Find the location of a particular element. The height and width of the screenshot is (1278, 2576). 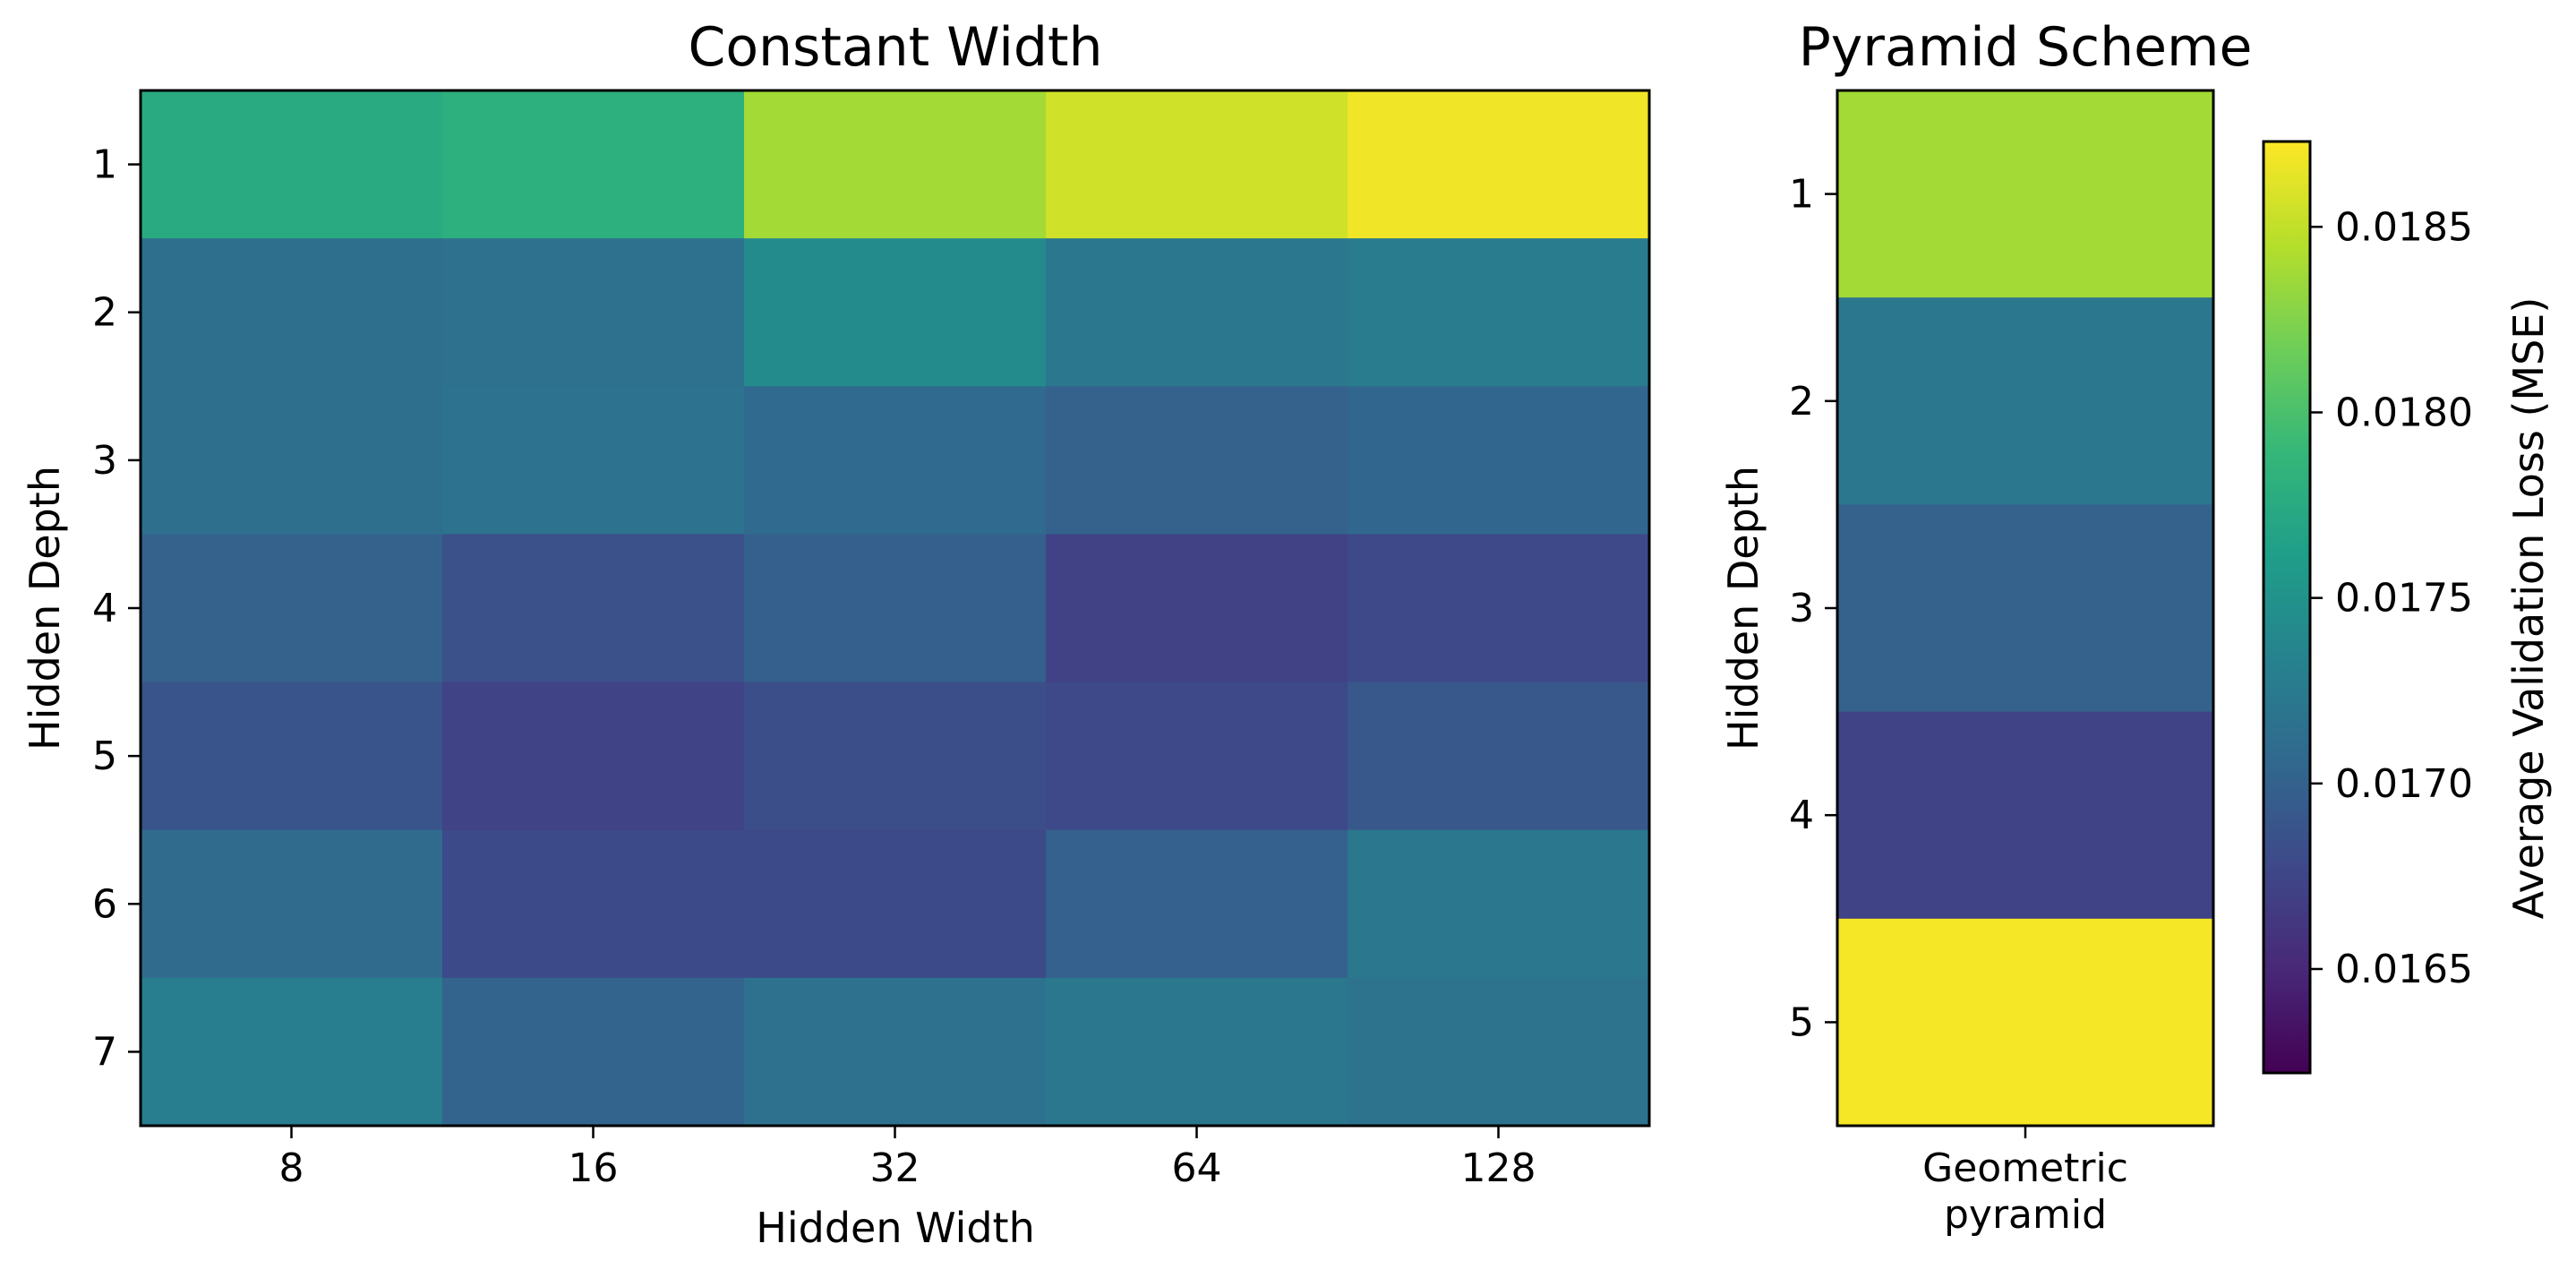

colorbar-label: Average Validation Loss (MSE) is located at coordinates (2528, 608).